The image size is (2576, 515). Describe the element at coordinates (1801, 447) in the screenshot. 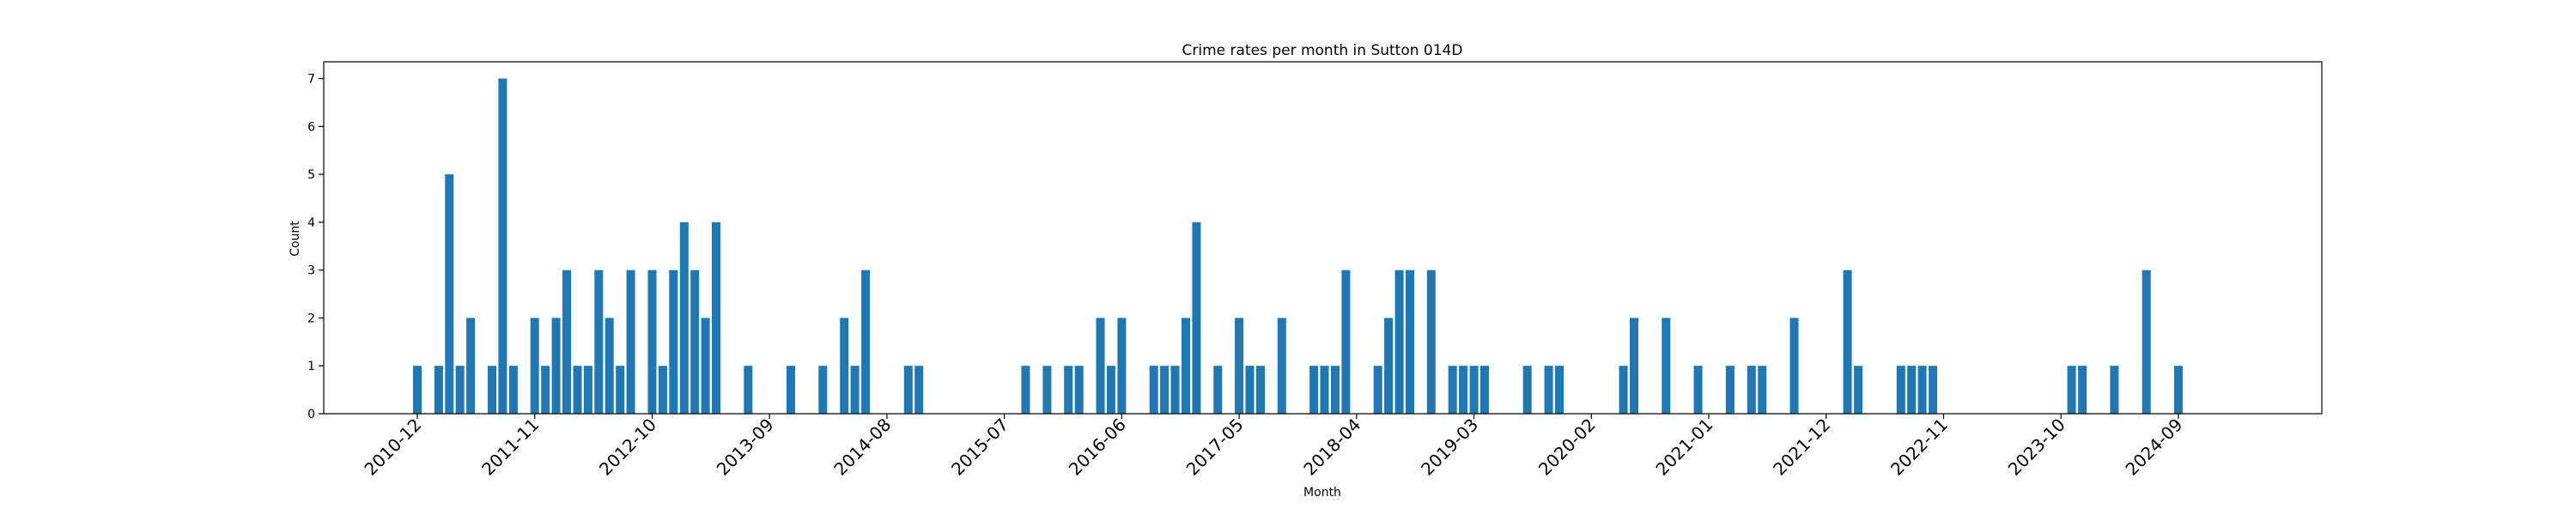

I see `x-tick-label: 2021-12` at that location.